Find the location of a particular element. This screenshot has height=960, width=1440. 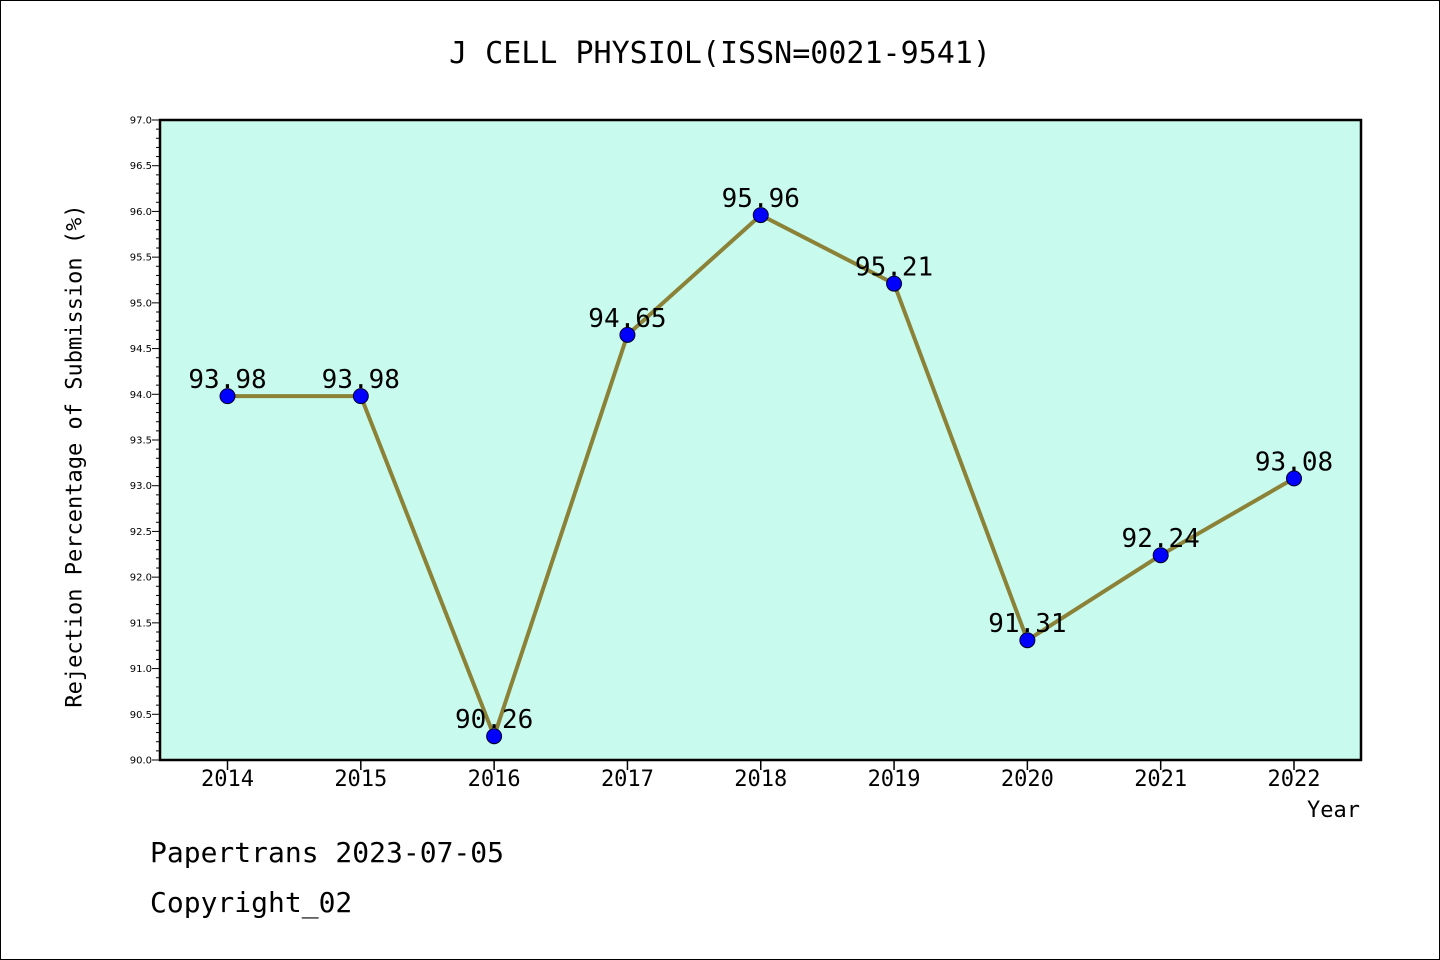

y-tick-label: 94.5 is located at coordinates (141, 349).